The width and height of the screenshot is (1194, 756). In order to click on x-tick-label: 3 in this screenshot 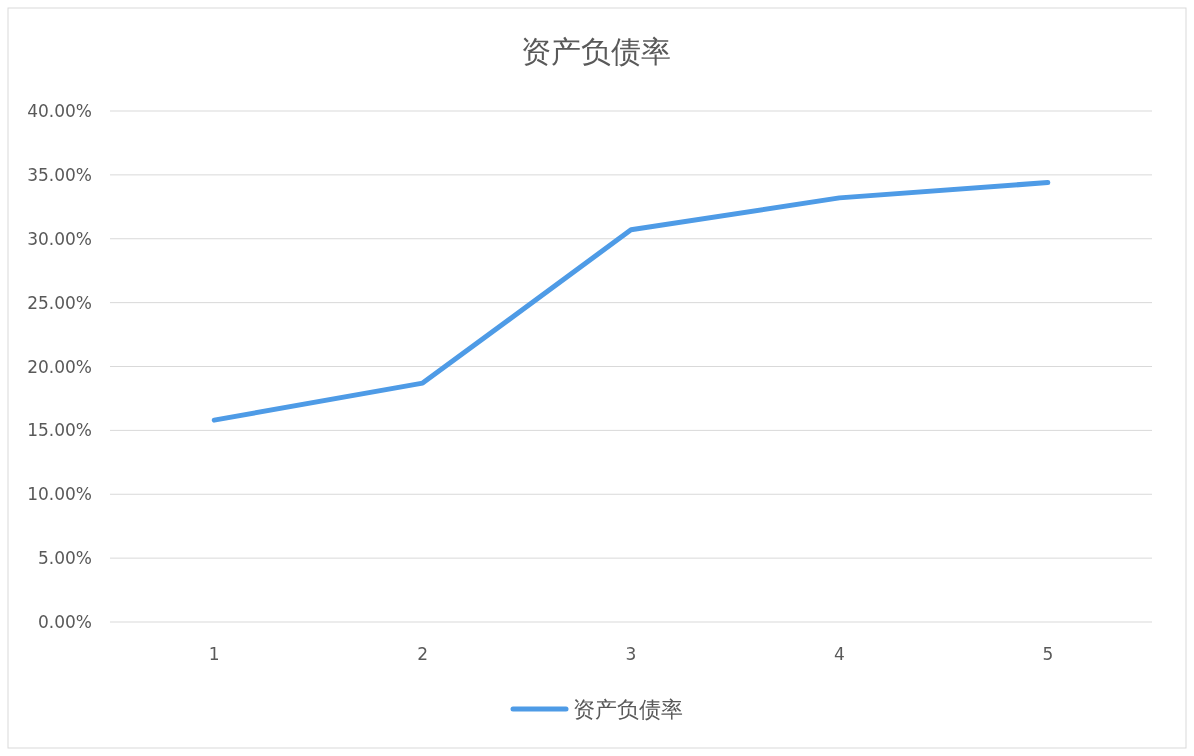, I will do `click(631, 654)`.